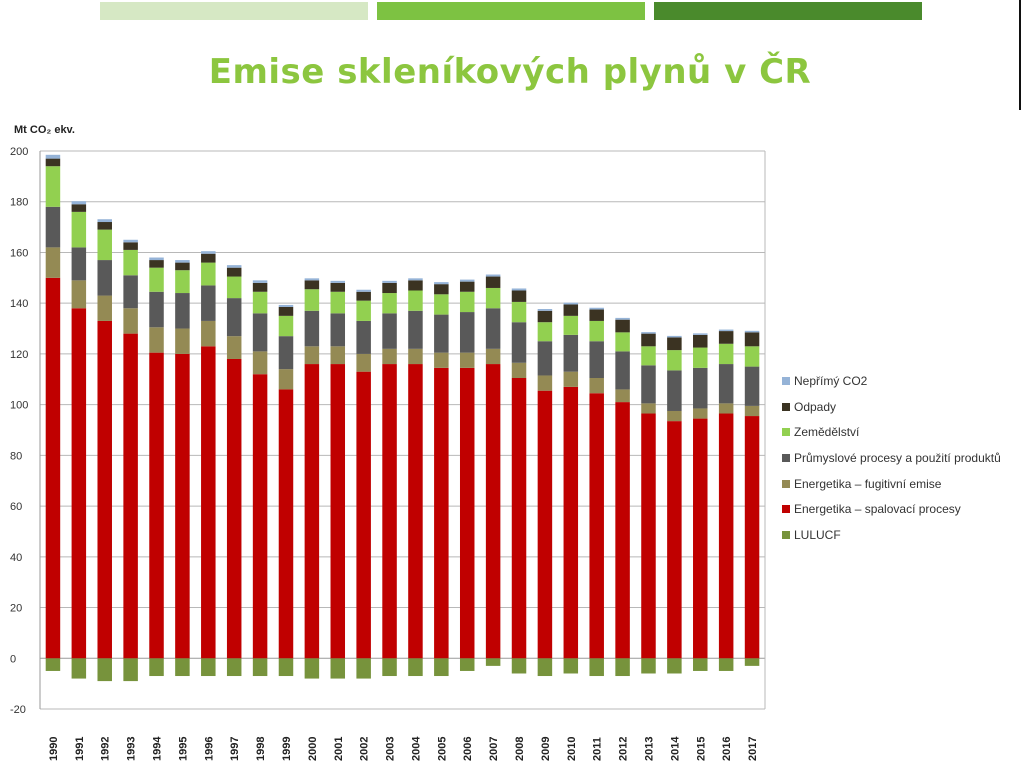 Image resolution: width=1024 pixels, height=768 pixels. What do you see at coordinates (339, 749) in the screenshot?
I see `x-tick-label: 2001` at bounding box center [339, 749].